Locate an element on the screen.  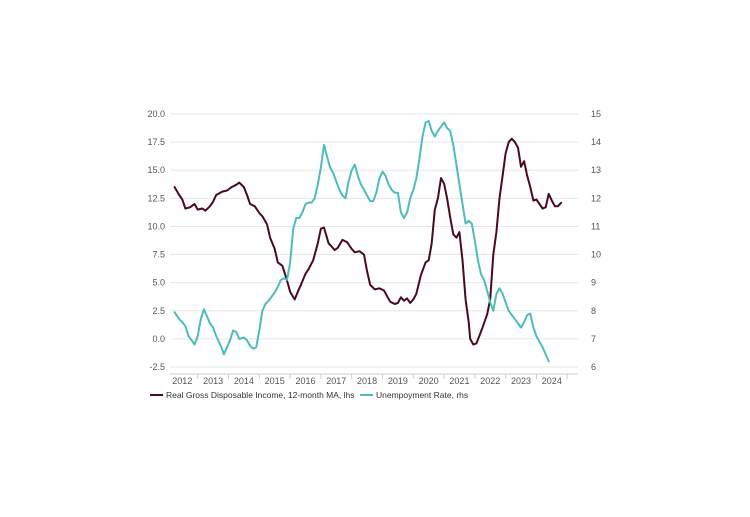
right-tick-label: 6 is located at coordinates (593, 367).